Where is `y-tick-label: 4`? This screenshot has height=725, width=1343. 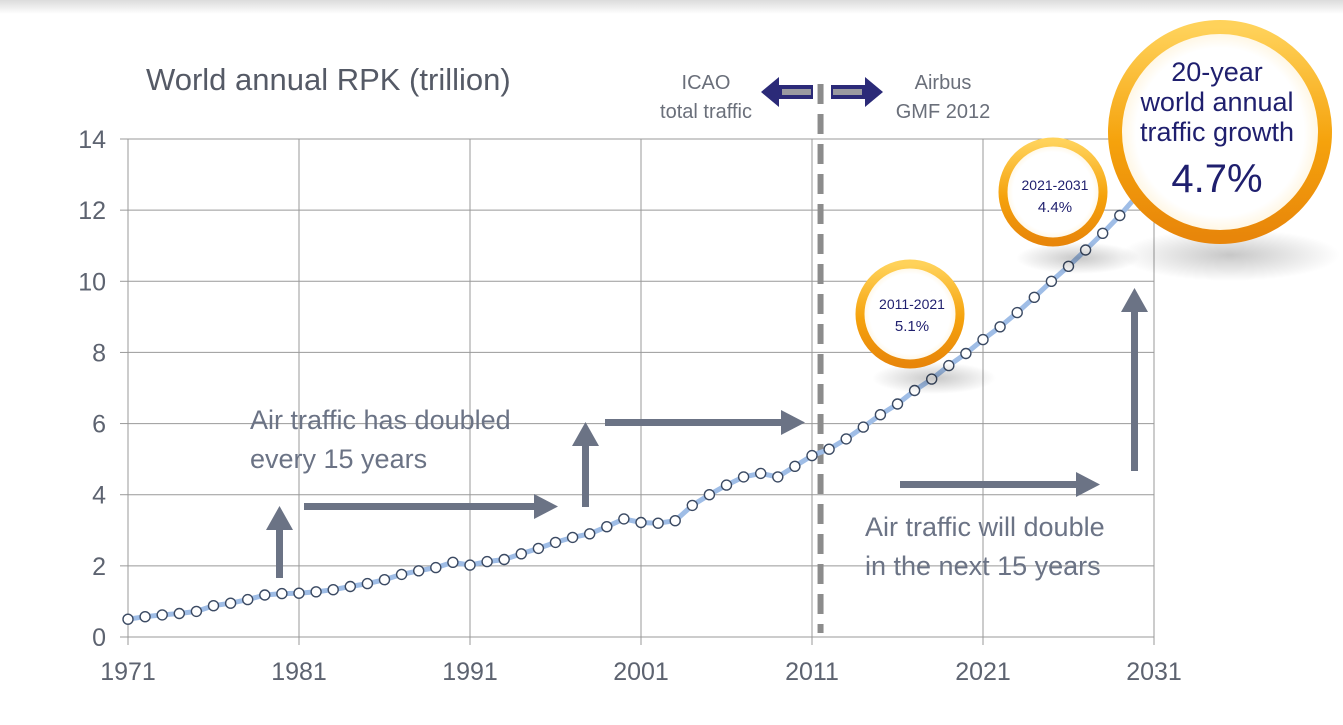 y-tick-label: 4 is located at coordinates (99, 496).